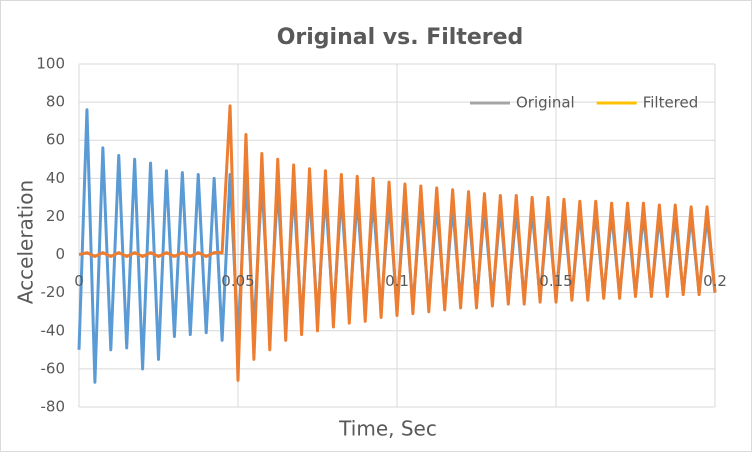  Describe the element at coordinates (53, 292) in the screenshot. I see `y-tick-label: -20` at that location.